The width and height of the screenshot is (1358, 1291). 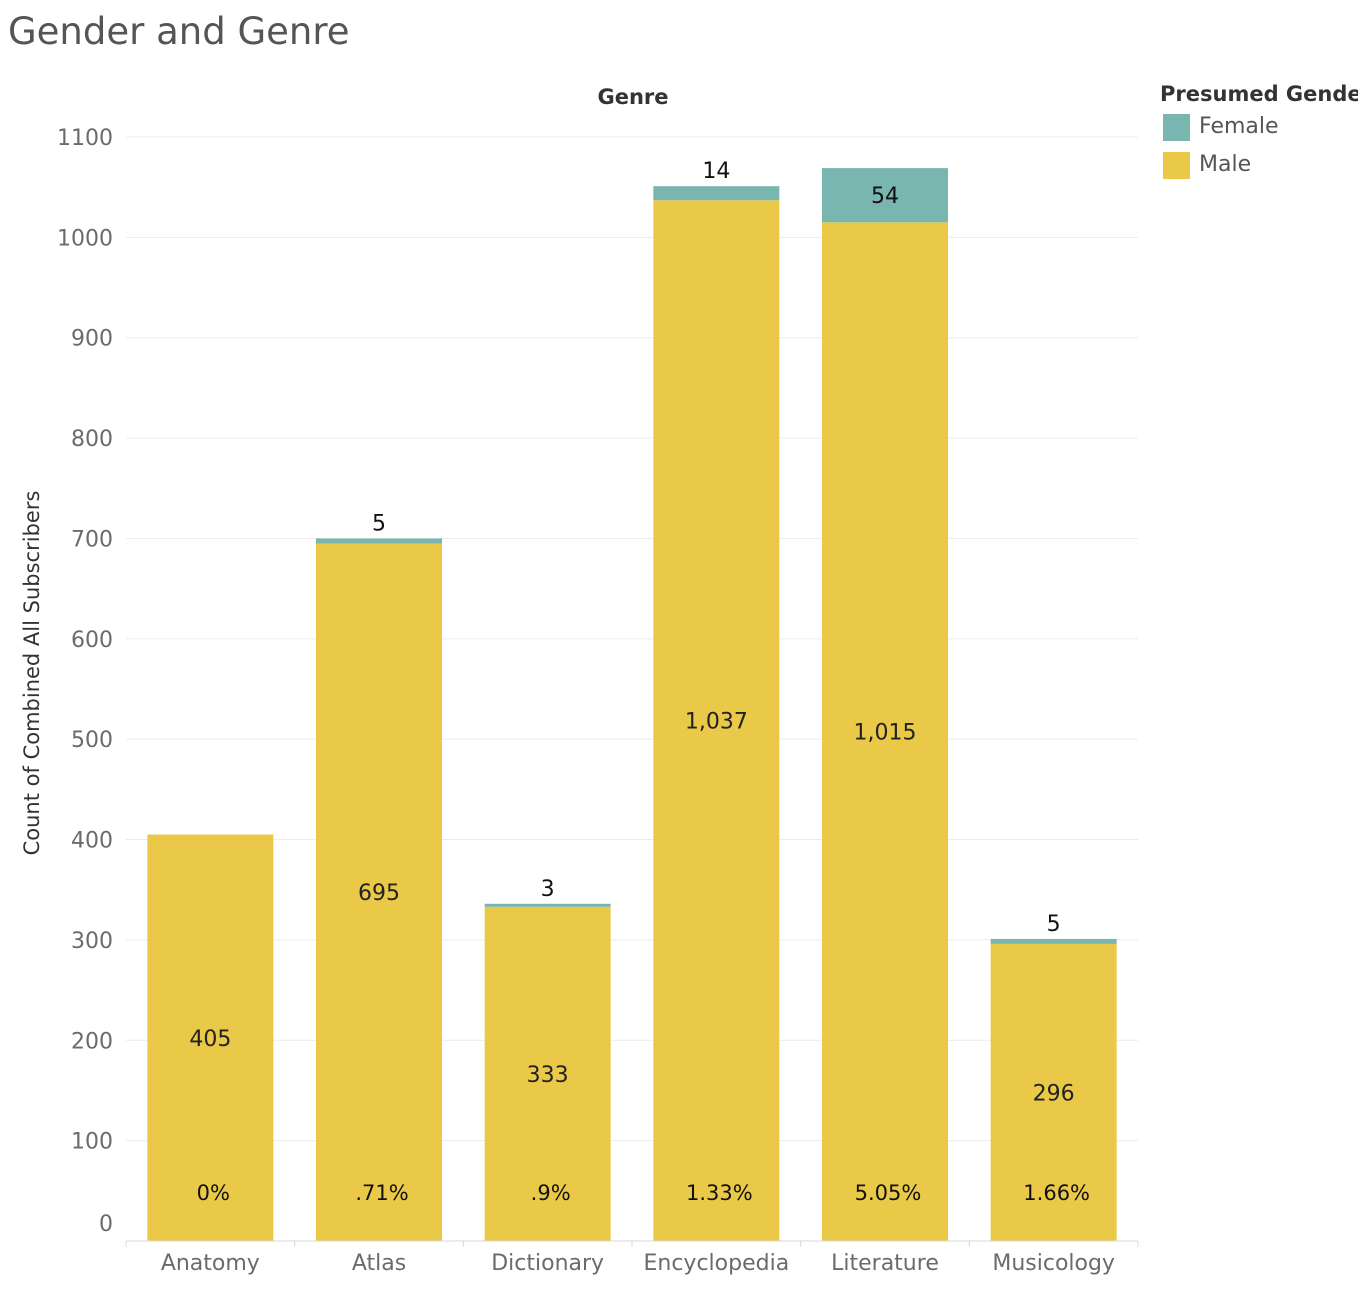 What do you see at coordinates (551, 1193) in the screenshot?
I see `percent-label: .9%` at bounding box center [551, 1193].